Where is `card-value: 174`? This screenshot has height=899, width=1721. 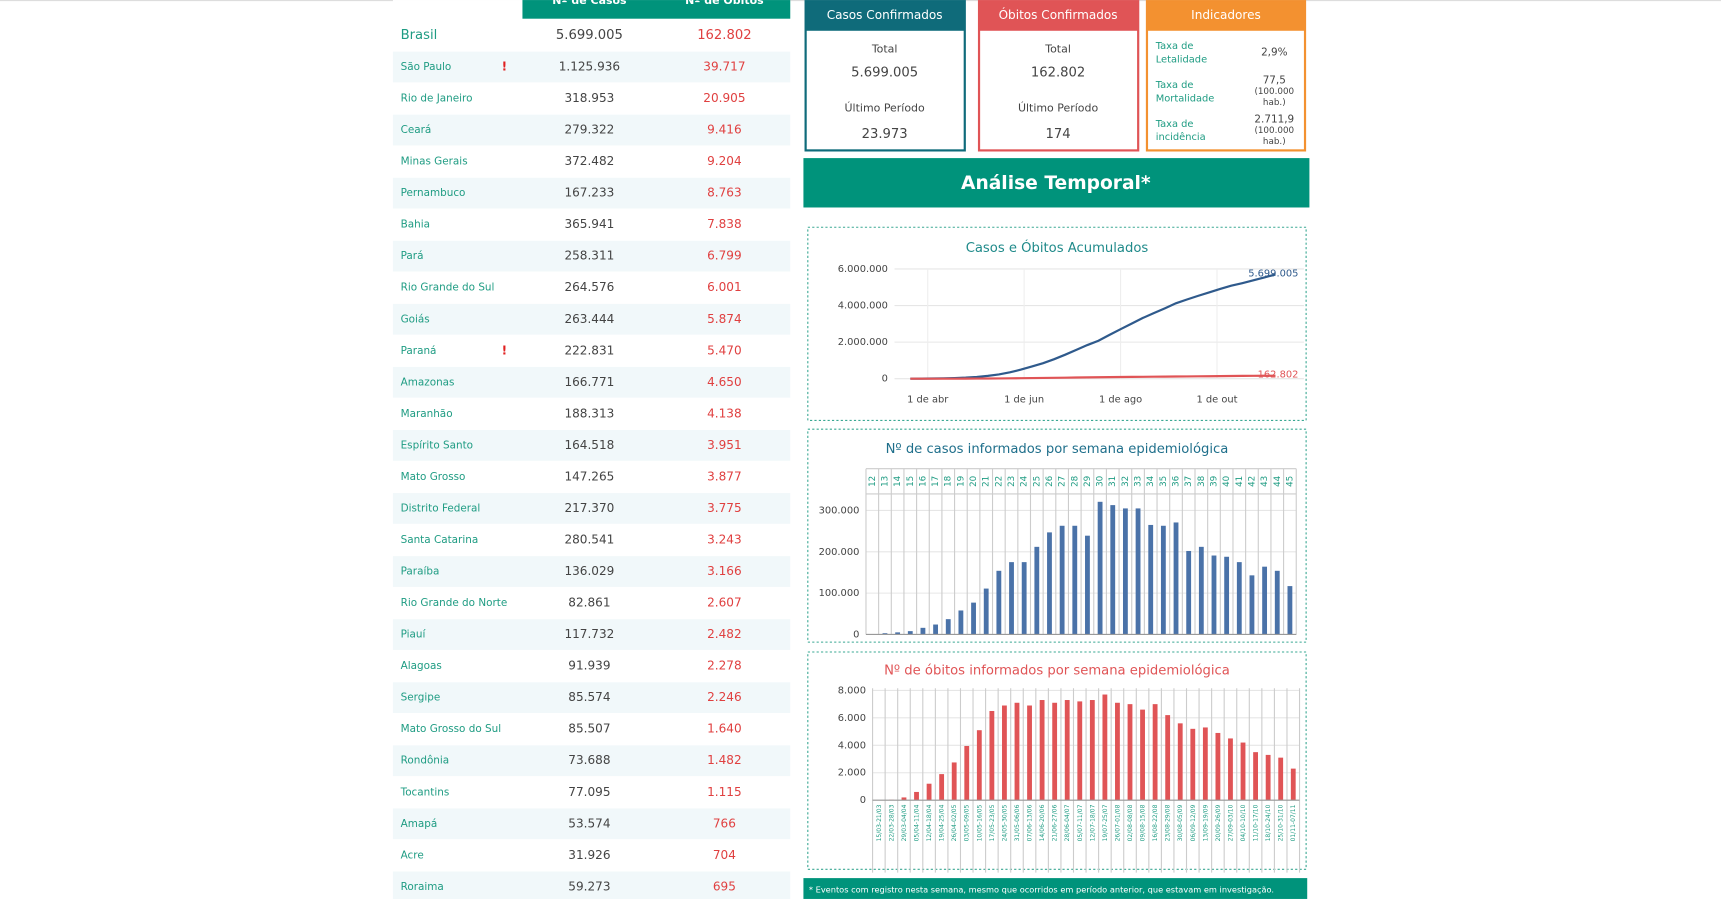
card-value: 174 is located at coordinates (1058, 134).